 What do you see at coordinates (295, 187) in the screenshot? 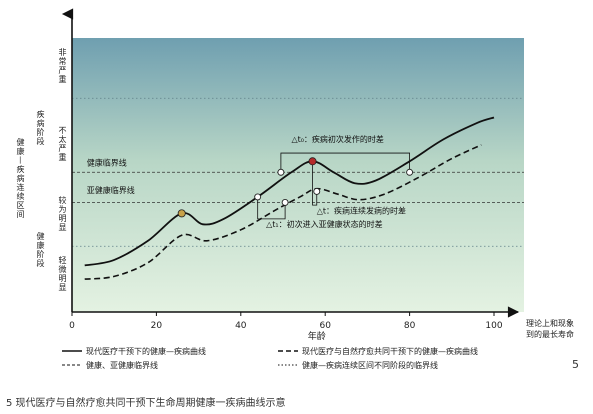
I see `marker-points` at bounding box center [295, 187].